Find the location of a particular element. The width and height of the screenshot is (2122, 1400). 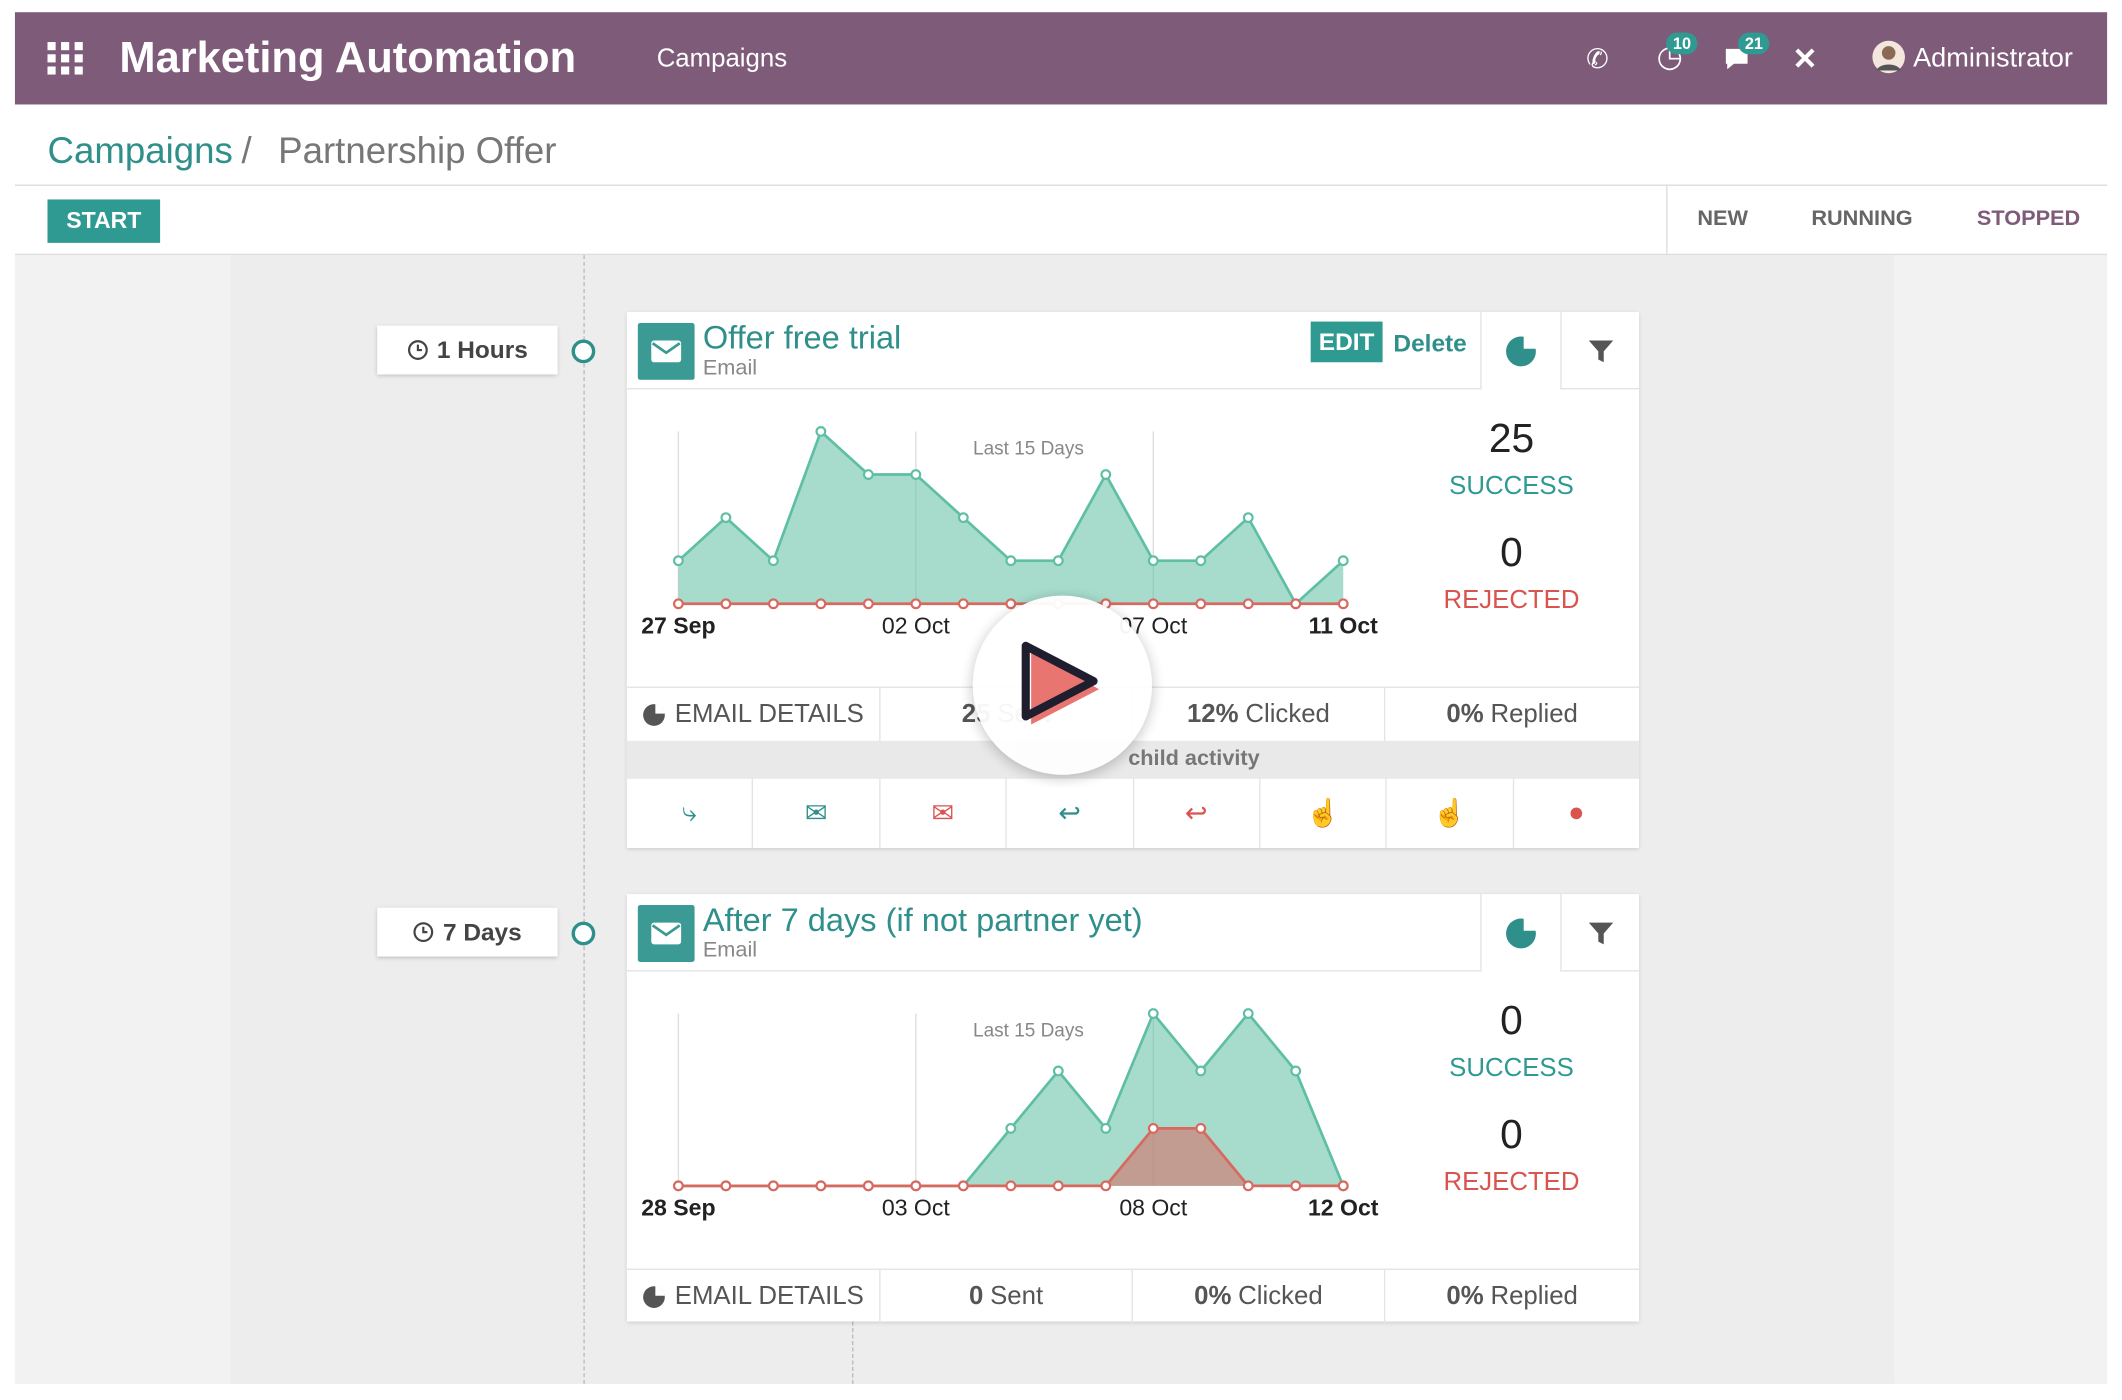

activity-title: Offer free trial is located at coordinates (802, 338).